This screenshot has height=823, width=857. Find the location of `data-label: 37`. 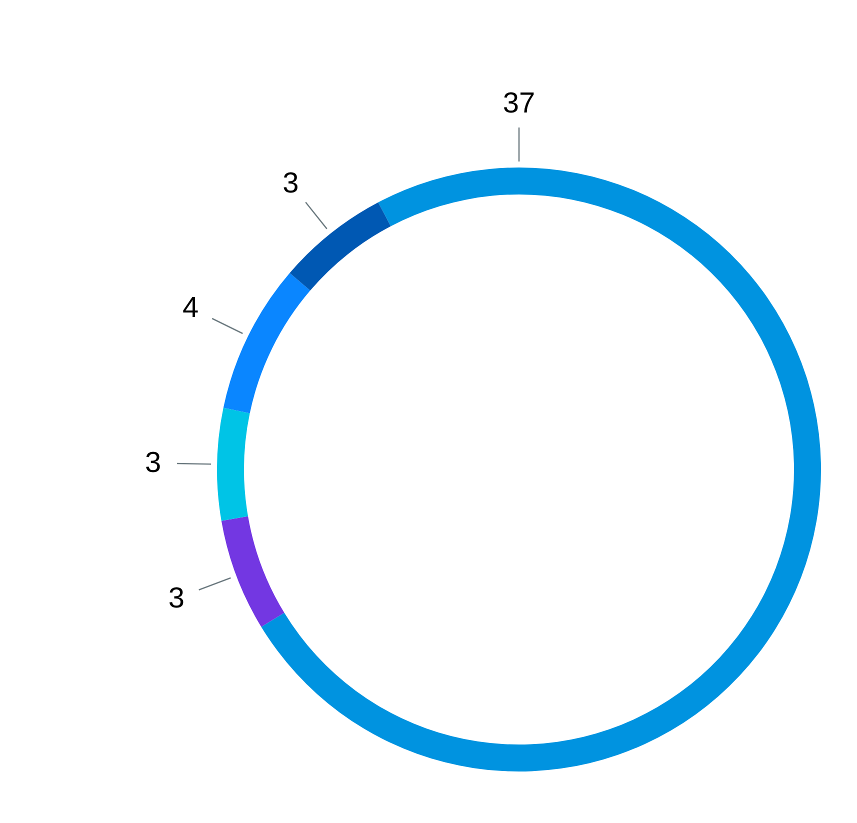

data-label: 37 is located at coordinates (519, 104).